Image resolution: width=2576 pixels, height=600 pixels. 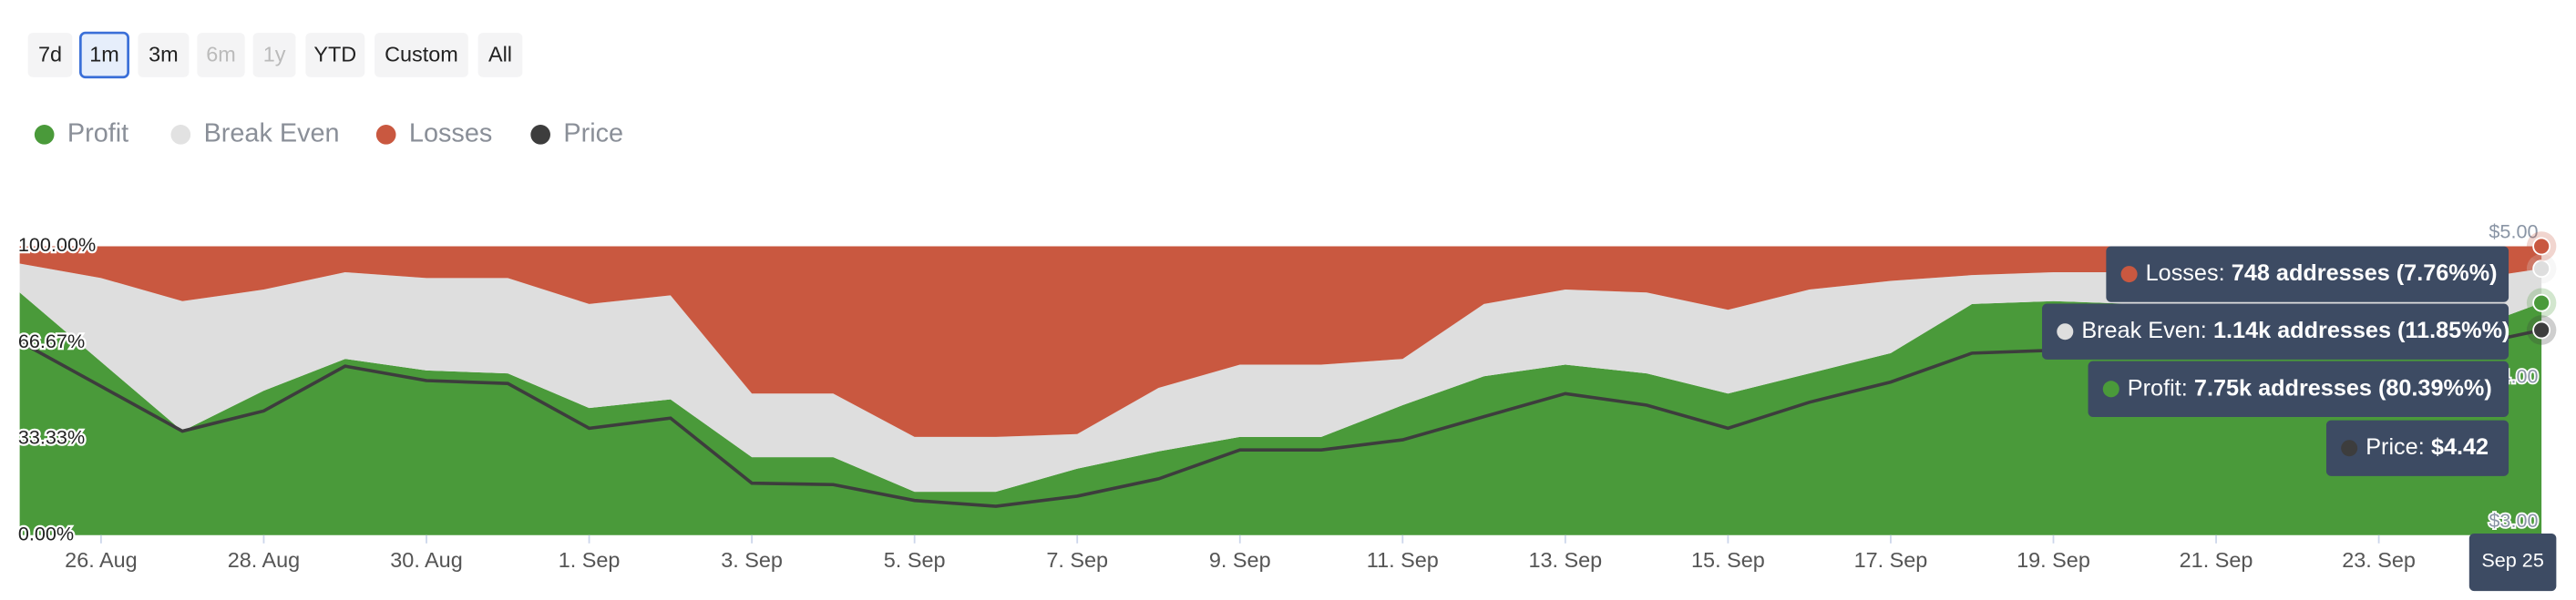 I want to click on x-tick-label: 30. Aug, so click(x=426, y=560).